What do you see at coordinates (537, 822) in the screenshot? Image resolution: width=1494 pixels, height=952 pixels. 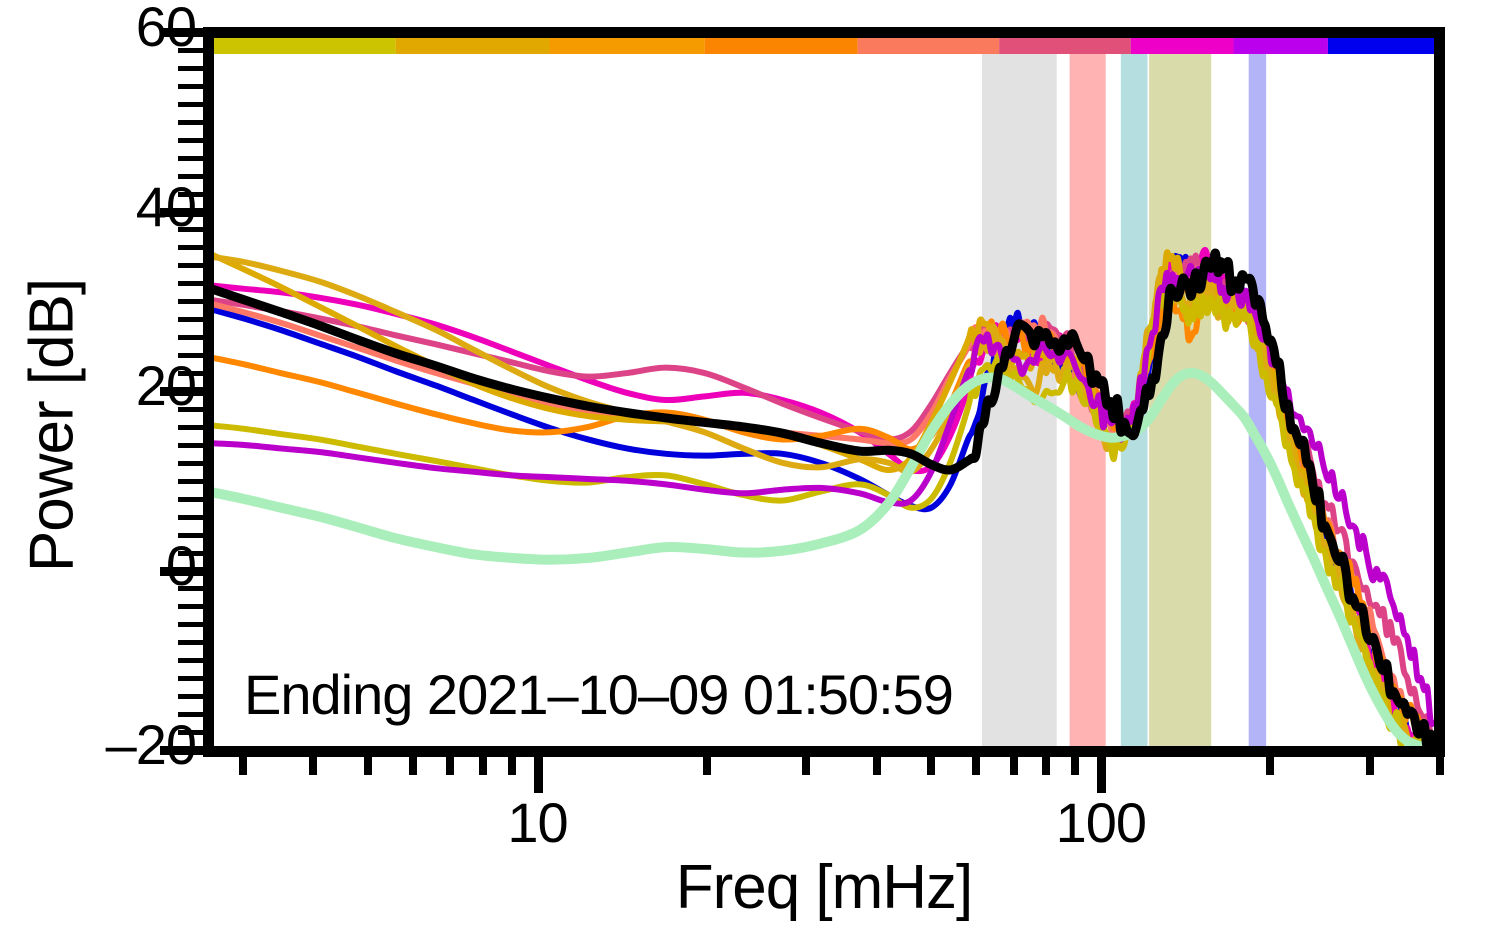 I see `x-tick-label: 10` at bounding box center [537, 822].